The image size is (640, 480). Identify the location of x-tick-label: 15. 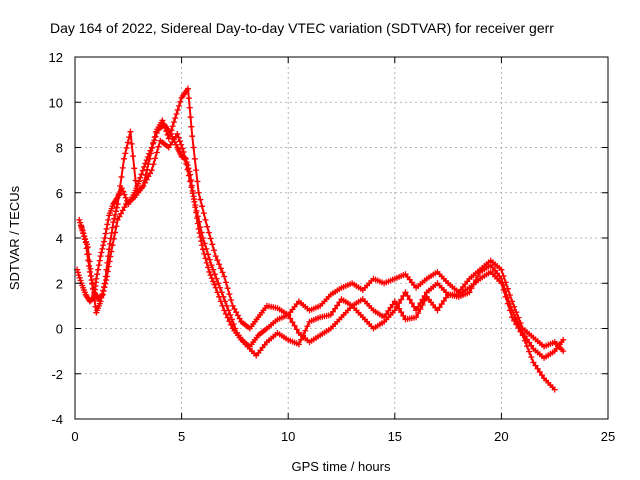
(395, 436).